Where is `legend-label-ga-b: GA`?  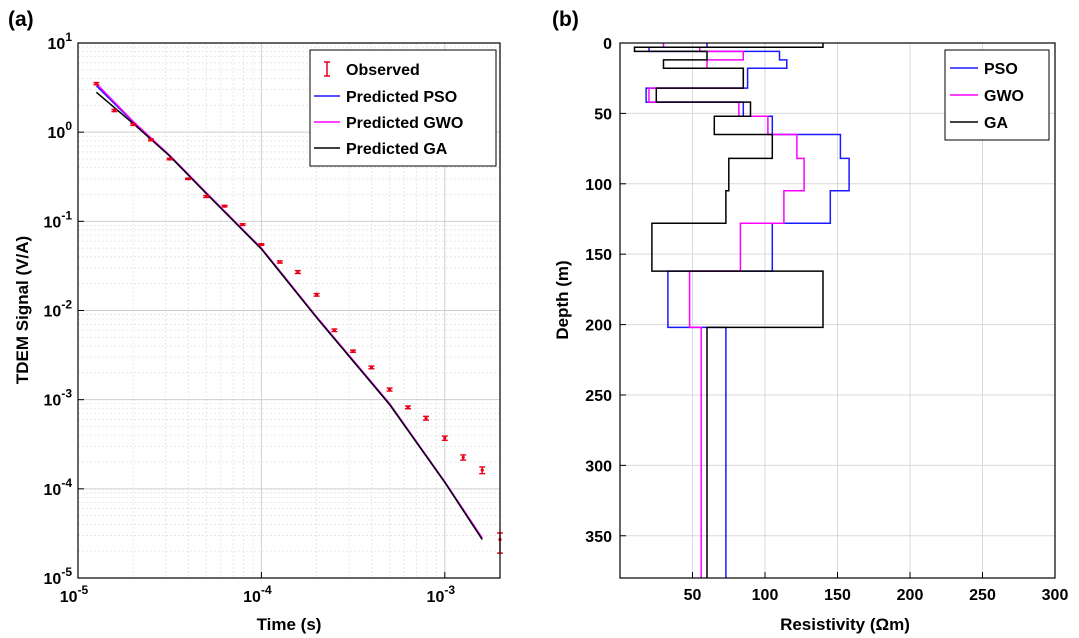 legend-label-ga-b: GA is located at coordinates (996, 123).